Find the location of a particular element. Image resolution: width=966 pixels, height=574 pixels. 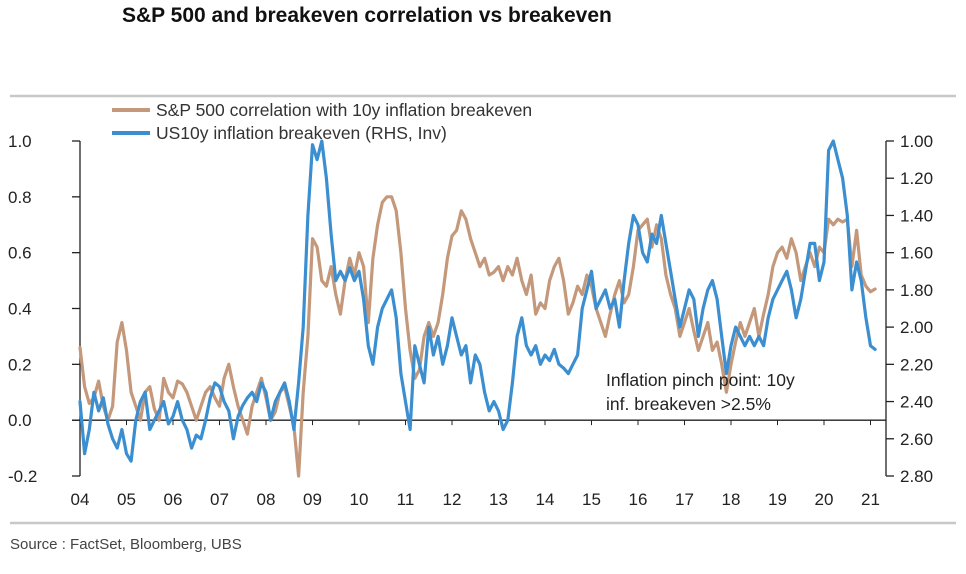

y2-tick-label: 2.40 is located at coordinates (916, 402).